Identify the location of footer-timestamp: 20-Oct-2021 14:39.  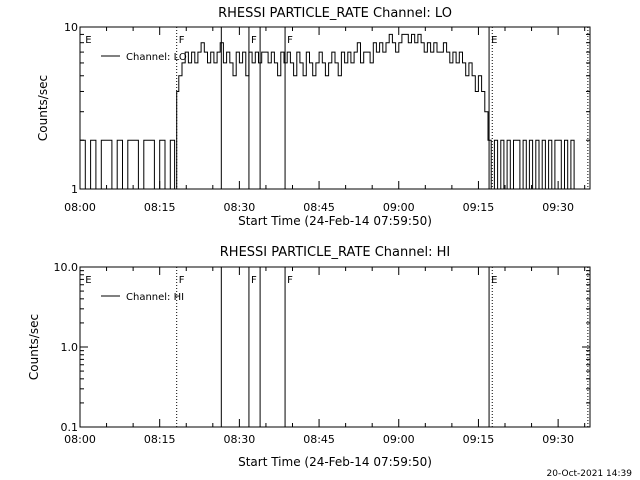
(590, 474).